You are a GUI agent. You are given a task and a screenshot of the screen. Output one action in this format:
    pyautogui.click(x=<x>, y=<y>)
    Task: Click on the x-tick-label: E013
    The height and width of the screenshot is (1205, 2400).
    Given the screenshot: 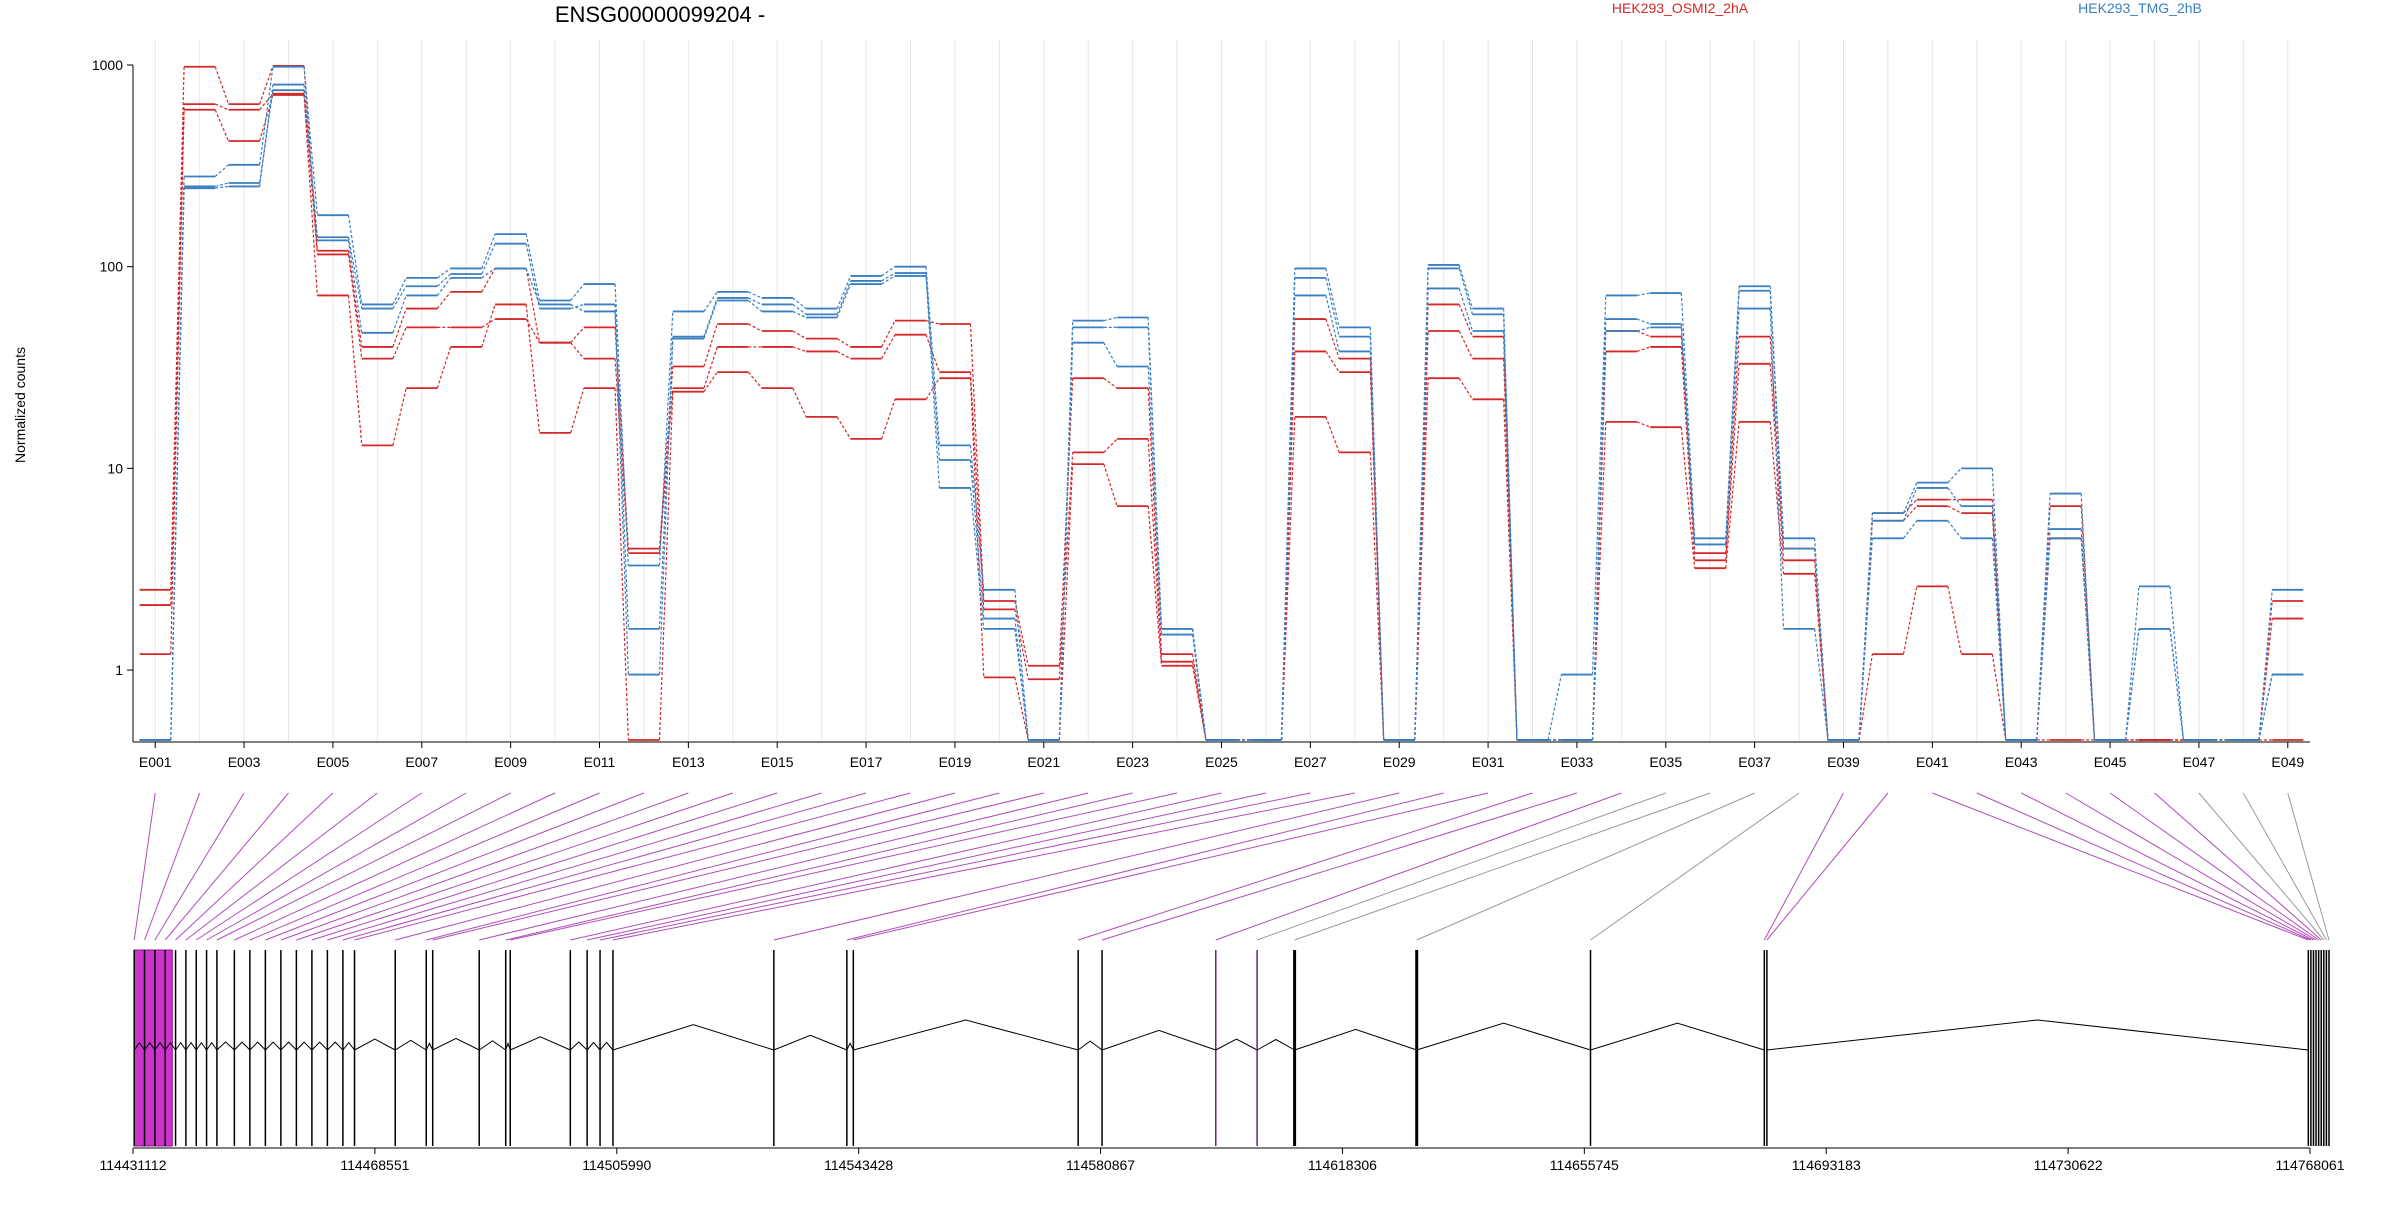 What is the action you would take?
    pyautogui.click(x=688, y=762)
    